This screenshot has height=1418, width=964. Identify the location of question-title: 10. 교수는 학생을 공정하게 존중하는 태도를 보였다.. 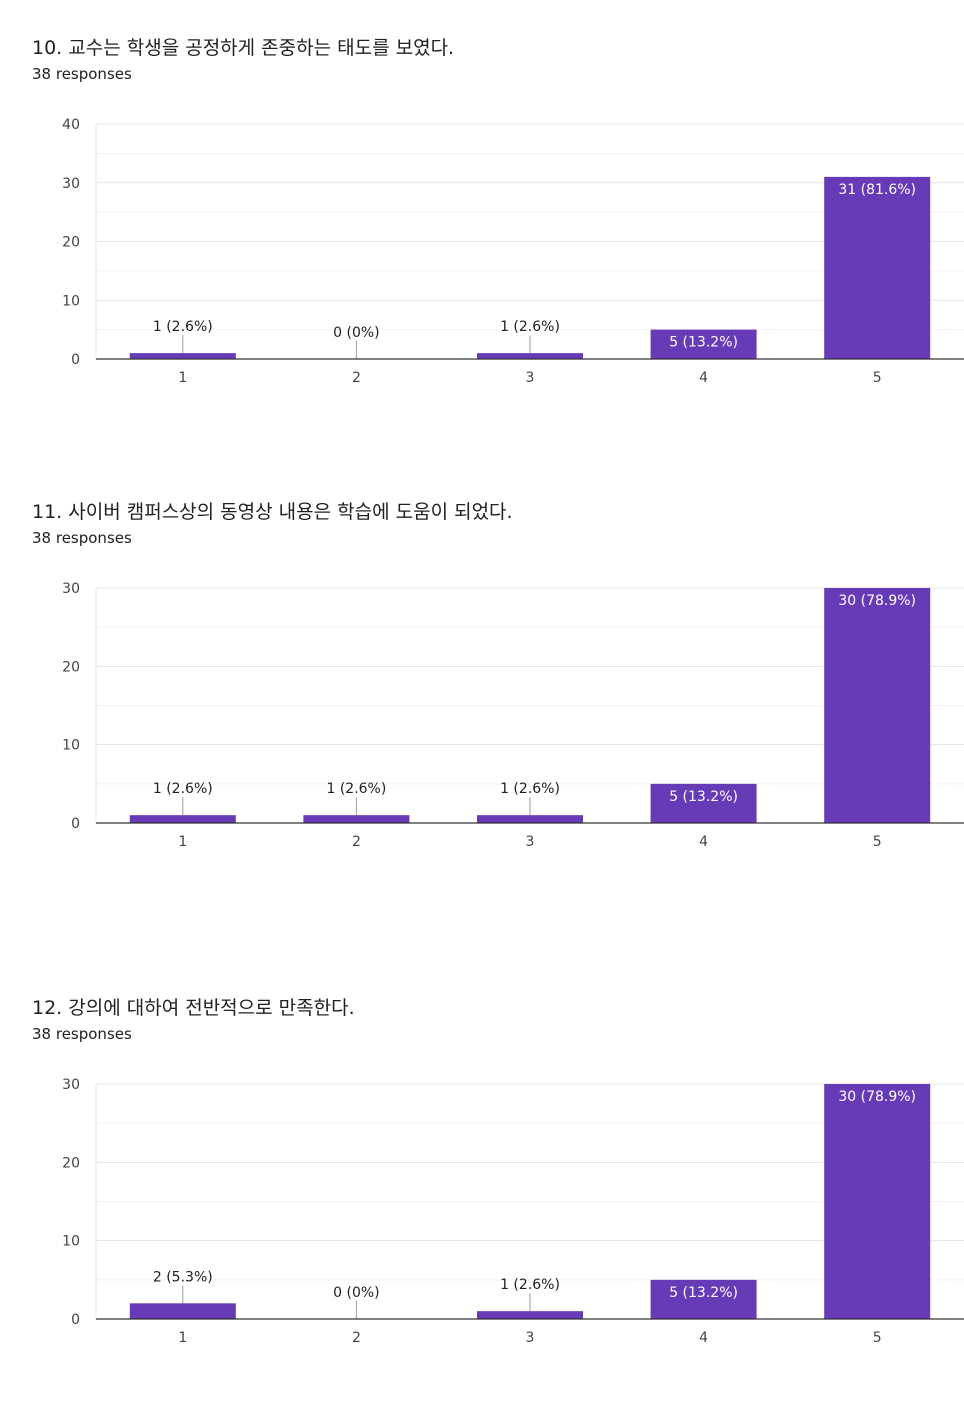
(243, 48).